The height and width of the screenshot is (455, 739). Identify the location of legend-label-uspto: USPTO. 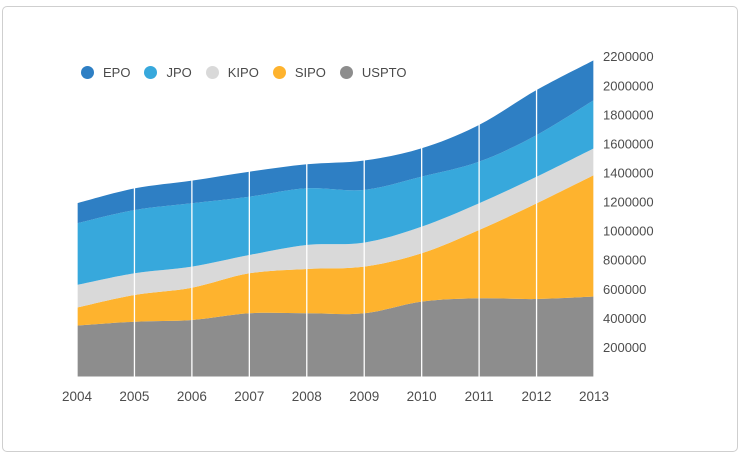
(384, 72).